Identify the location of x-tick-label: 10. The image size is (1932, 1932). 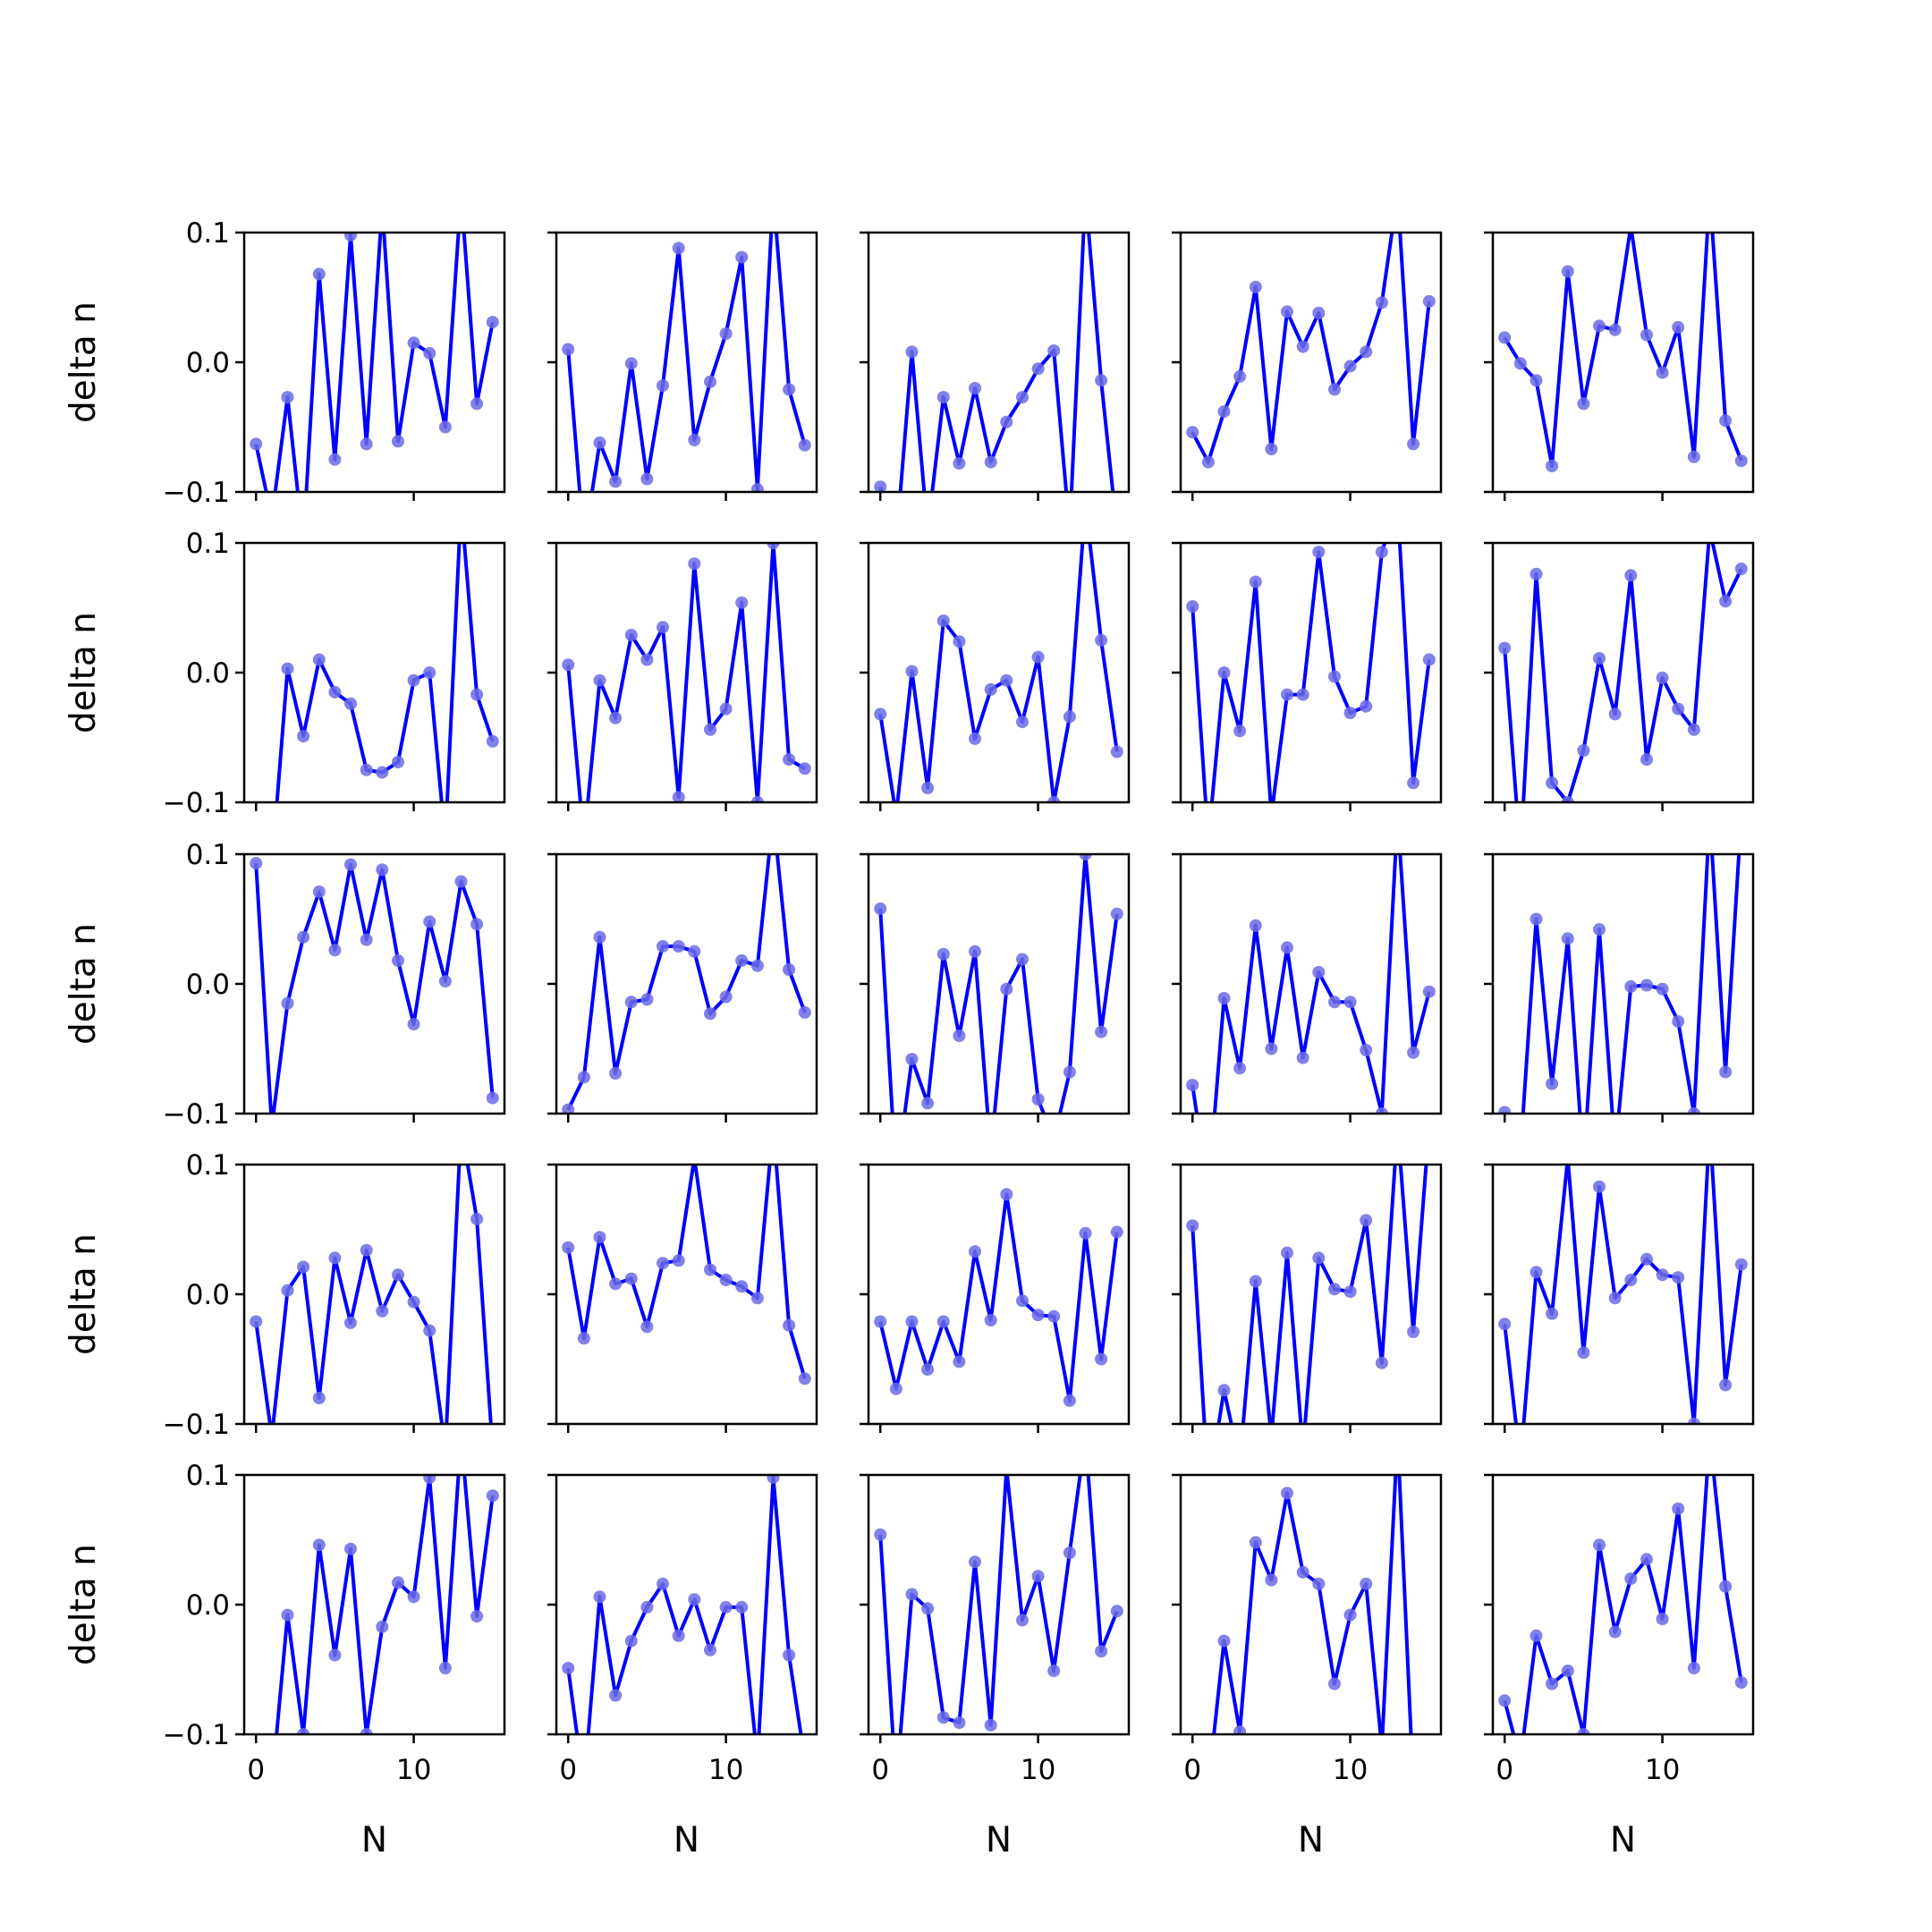
(413, 1770).